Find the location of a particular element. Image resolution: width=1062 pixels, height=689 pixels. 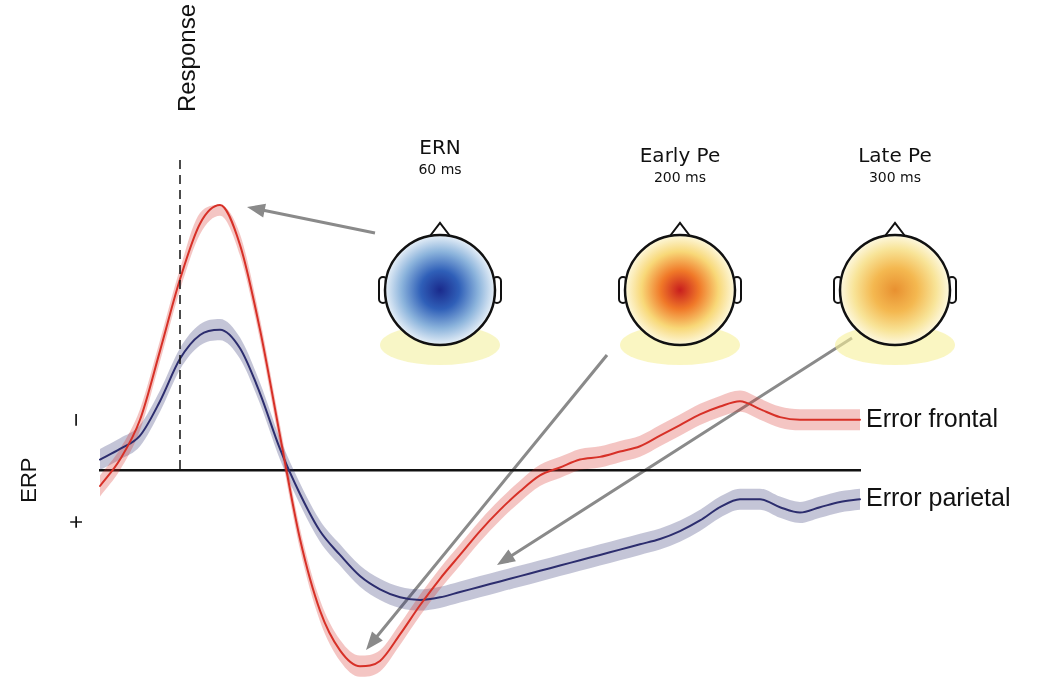

y-axis-title: ERP is located at coordinates (29, 480).